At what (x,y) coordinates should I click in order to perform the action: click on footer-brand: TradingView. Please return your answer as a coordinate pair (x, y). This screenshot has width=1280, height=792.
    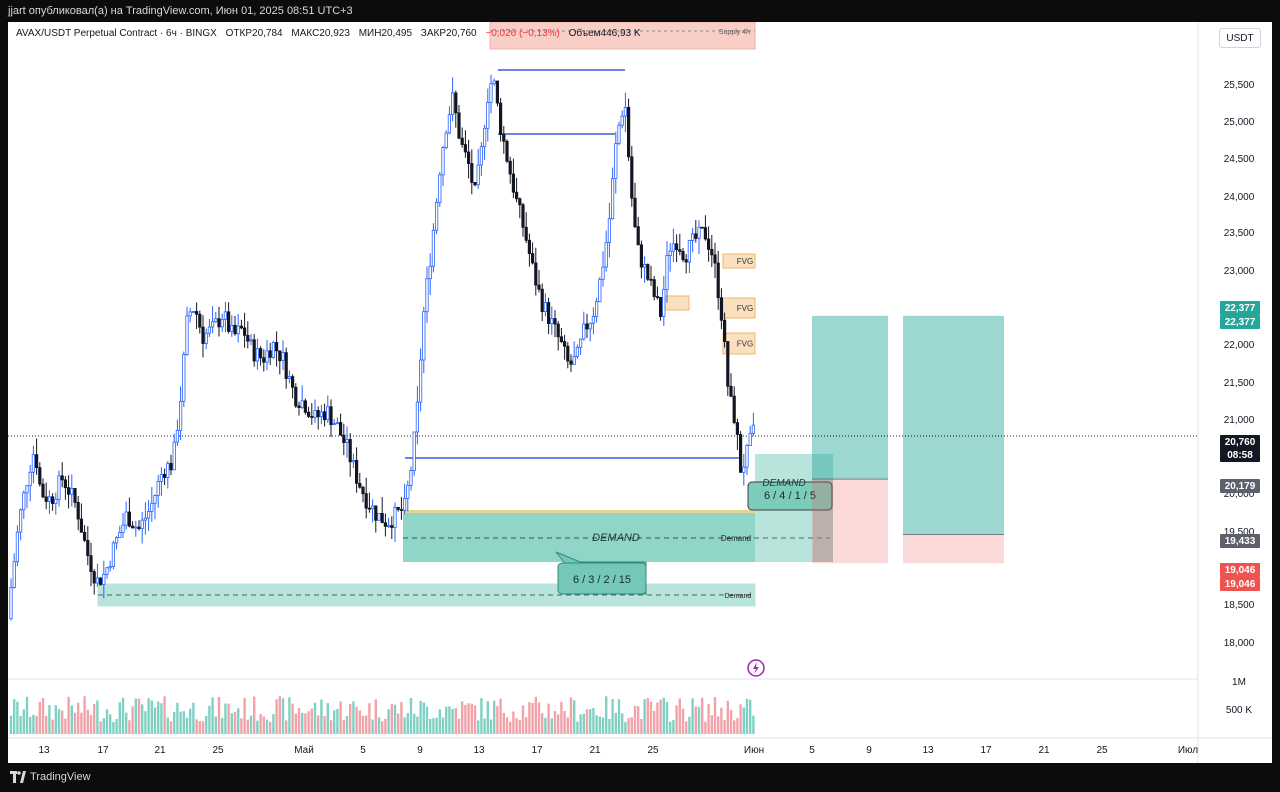
    Looking at the image, I should click on (60, 777).